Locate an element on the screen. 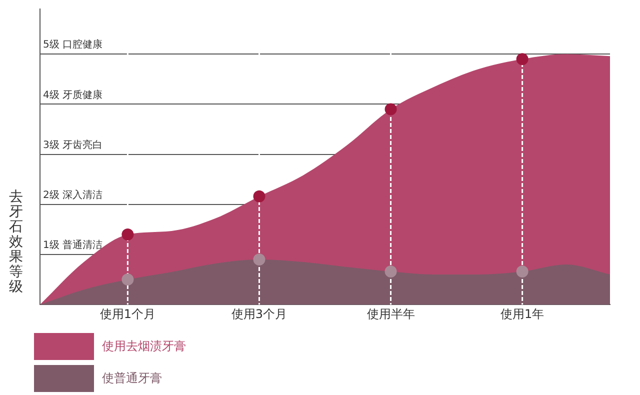 Image resolution: width=640 pixels, height=395 pixels. y-tick-label: 2级 深入清洁 is located at coordinates (73, 194).